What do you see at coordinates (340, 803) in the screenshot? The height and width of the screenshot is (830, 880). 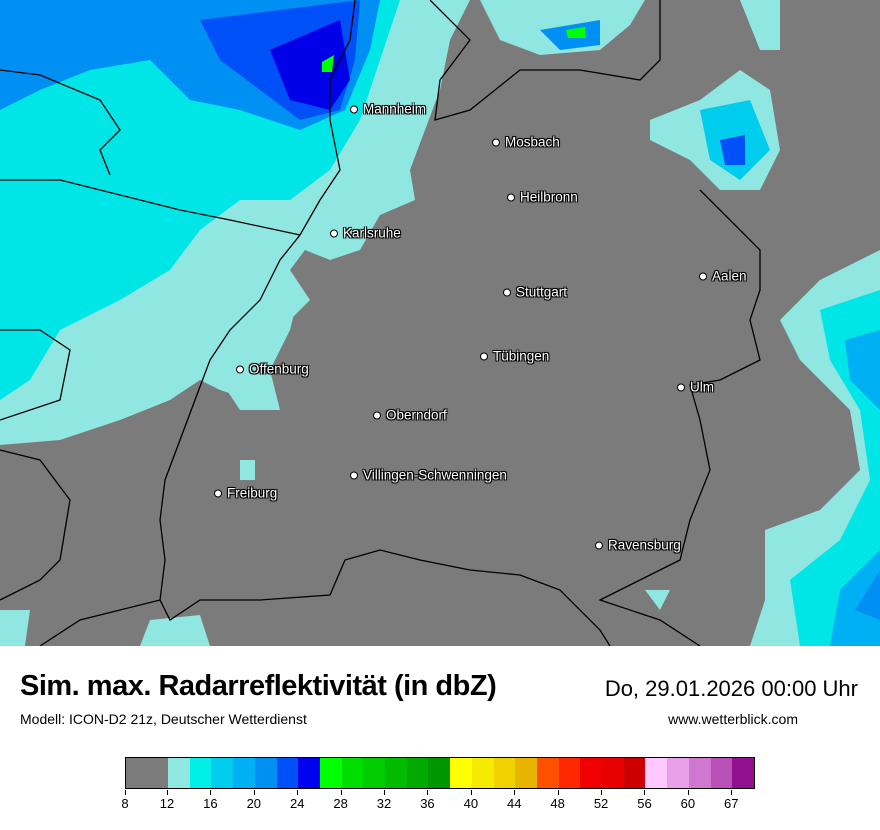 I see `legend-tick-label: 28` at bounding box center [340, 803].